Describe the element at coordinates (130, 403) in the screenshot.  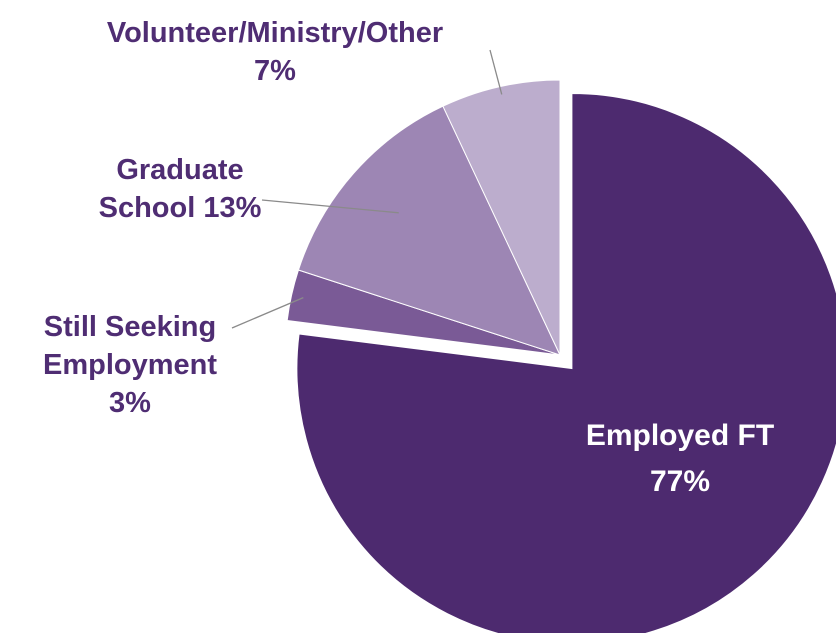
I see `label-seeking-value: 3%` at that location.